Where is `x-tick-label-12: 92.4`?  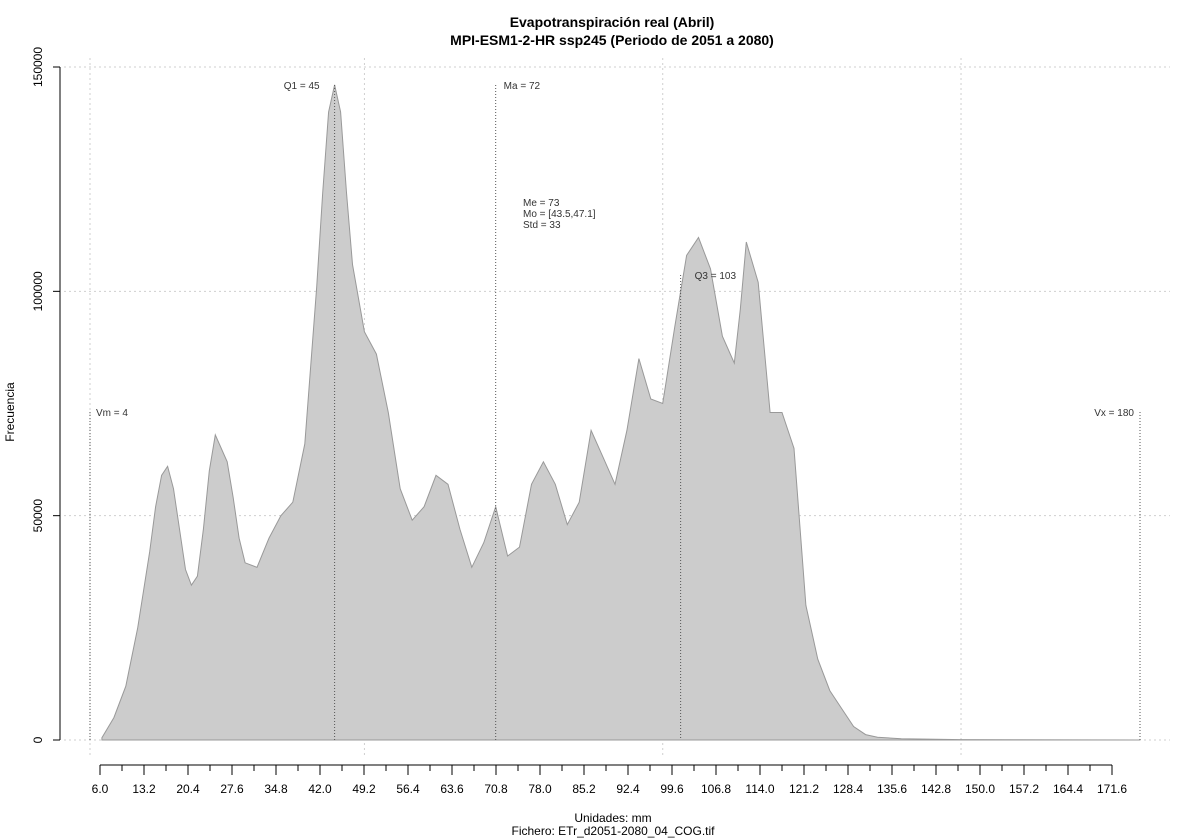 x-tick-label-12: 92.4 is located at coordinates (628, 789).